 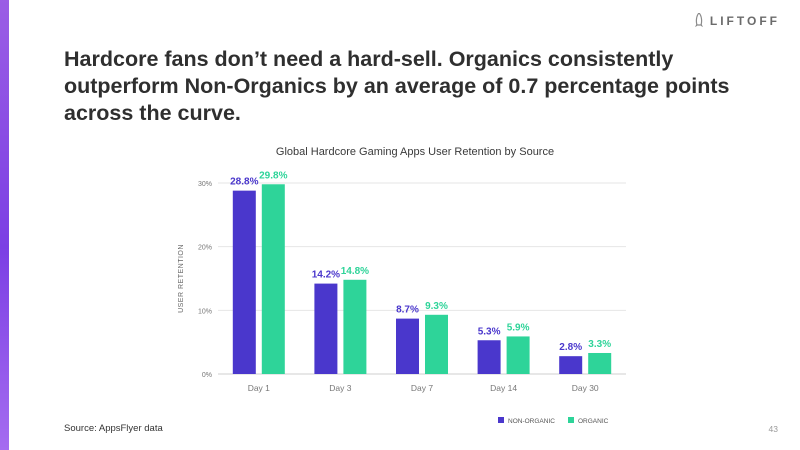 I want to click on y-tick-label: 10%, so click(x=205, y=311).